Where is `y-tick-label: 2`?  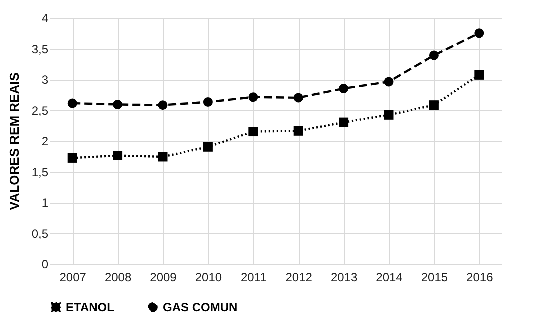 y-tick-label: 2 is located at coordinates (45, 141).